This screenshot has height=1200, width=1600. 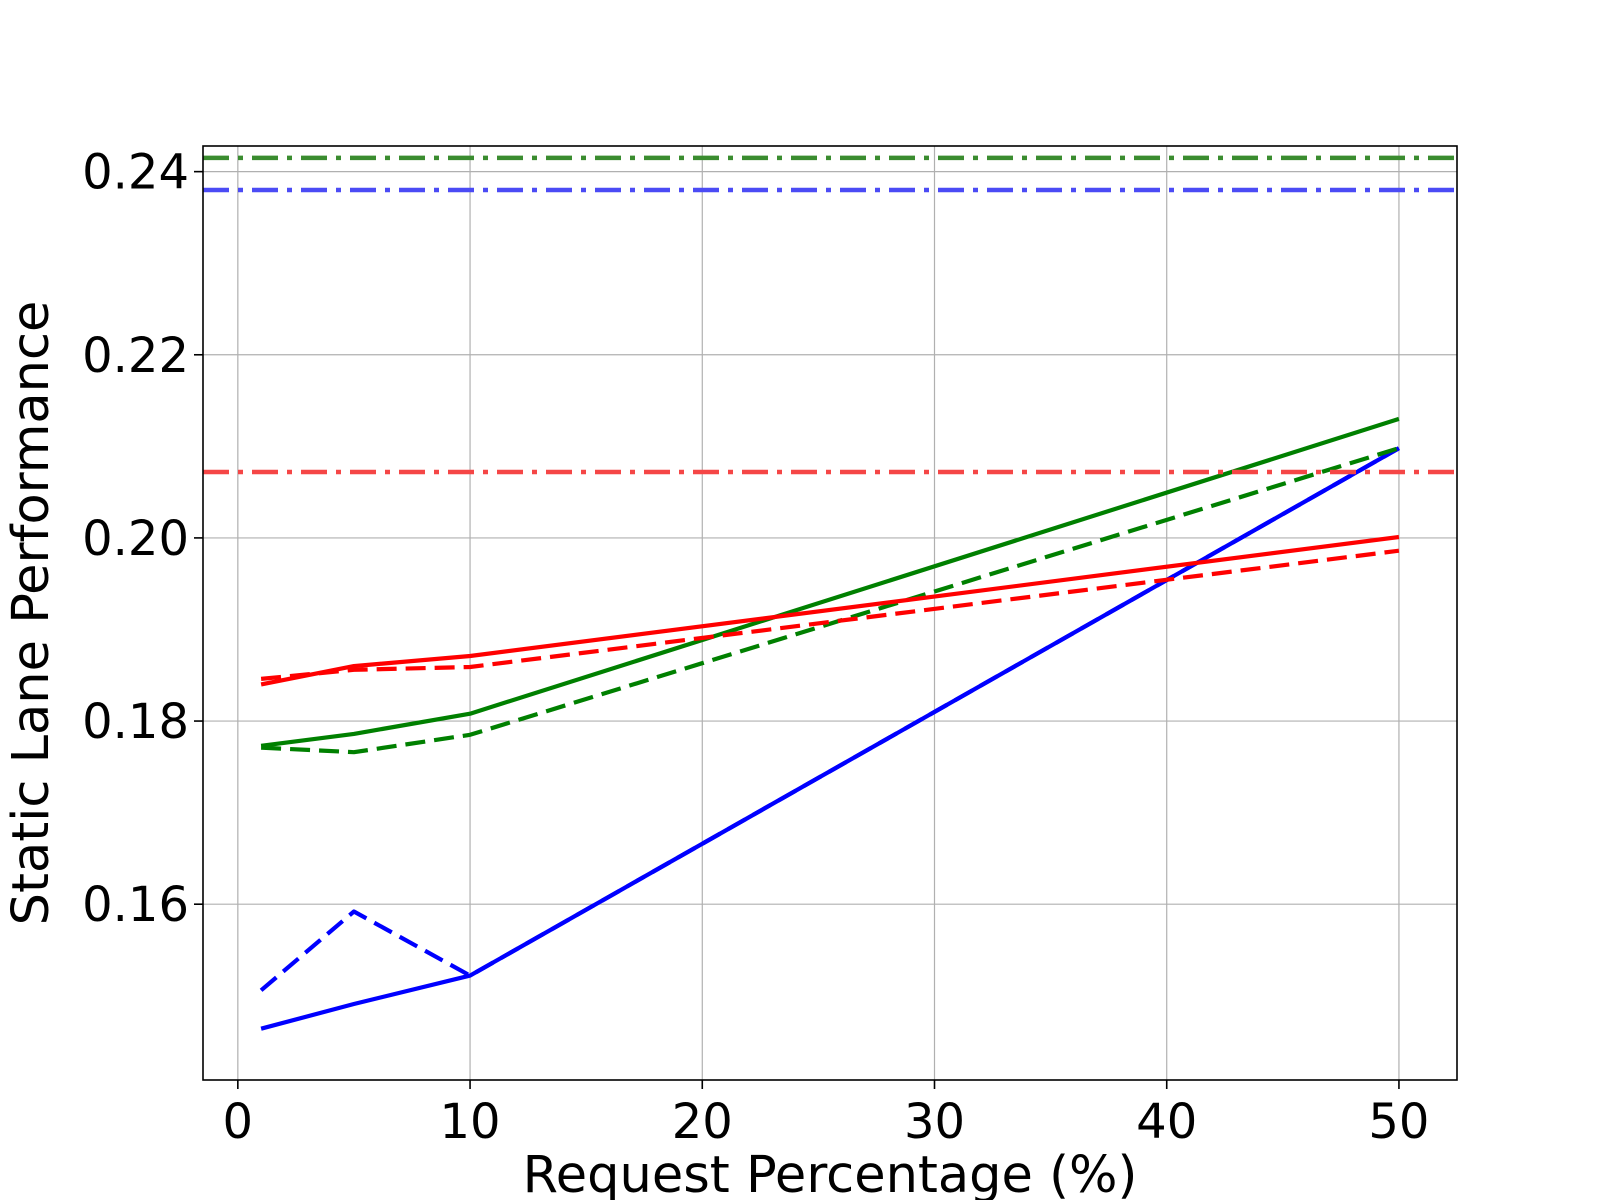 What do you see at coordinates (135, 356) in the screenshot?
I see `y-tick-label: 0.22` at bounding box center [135, 356].